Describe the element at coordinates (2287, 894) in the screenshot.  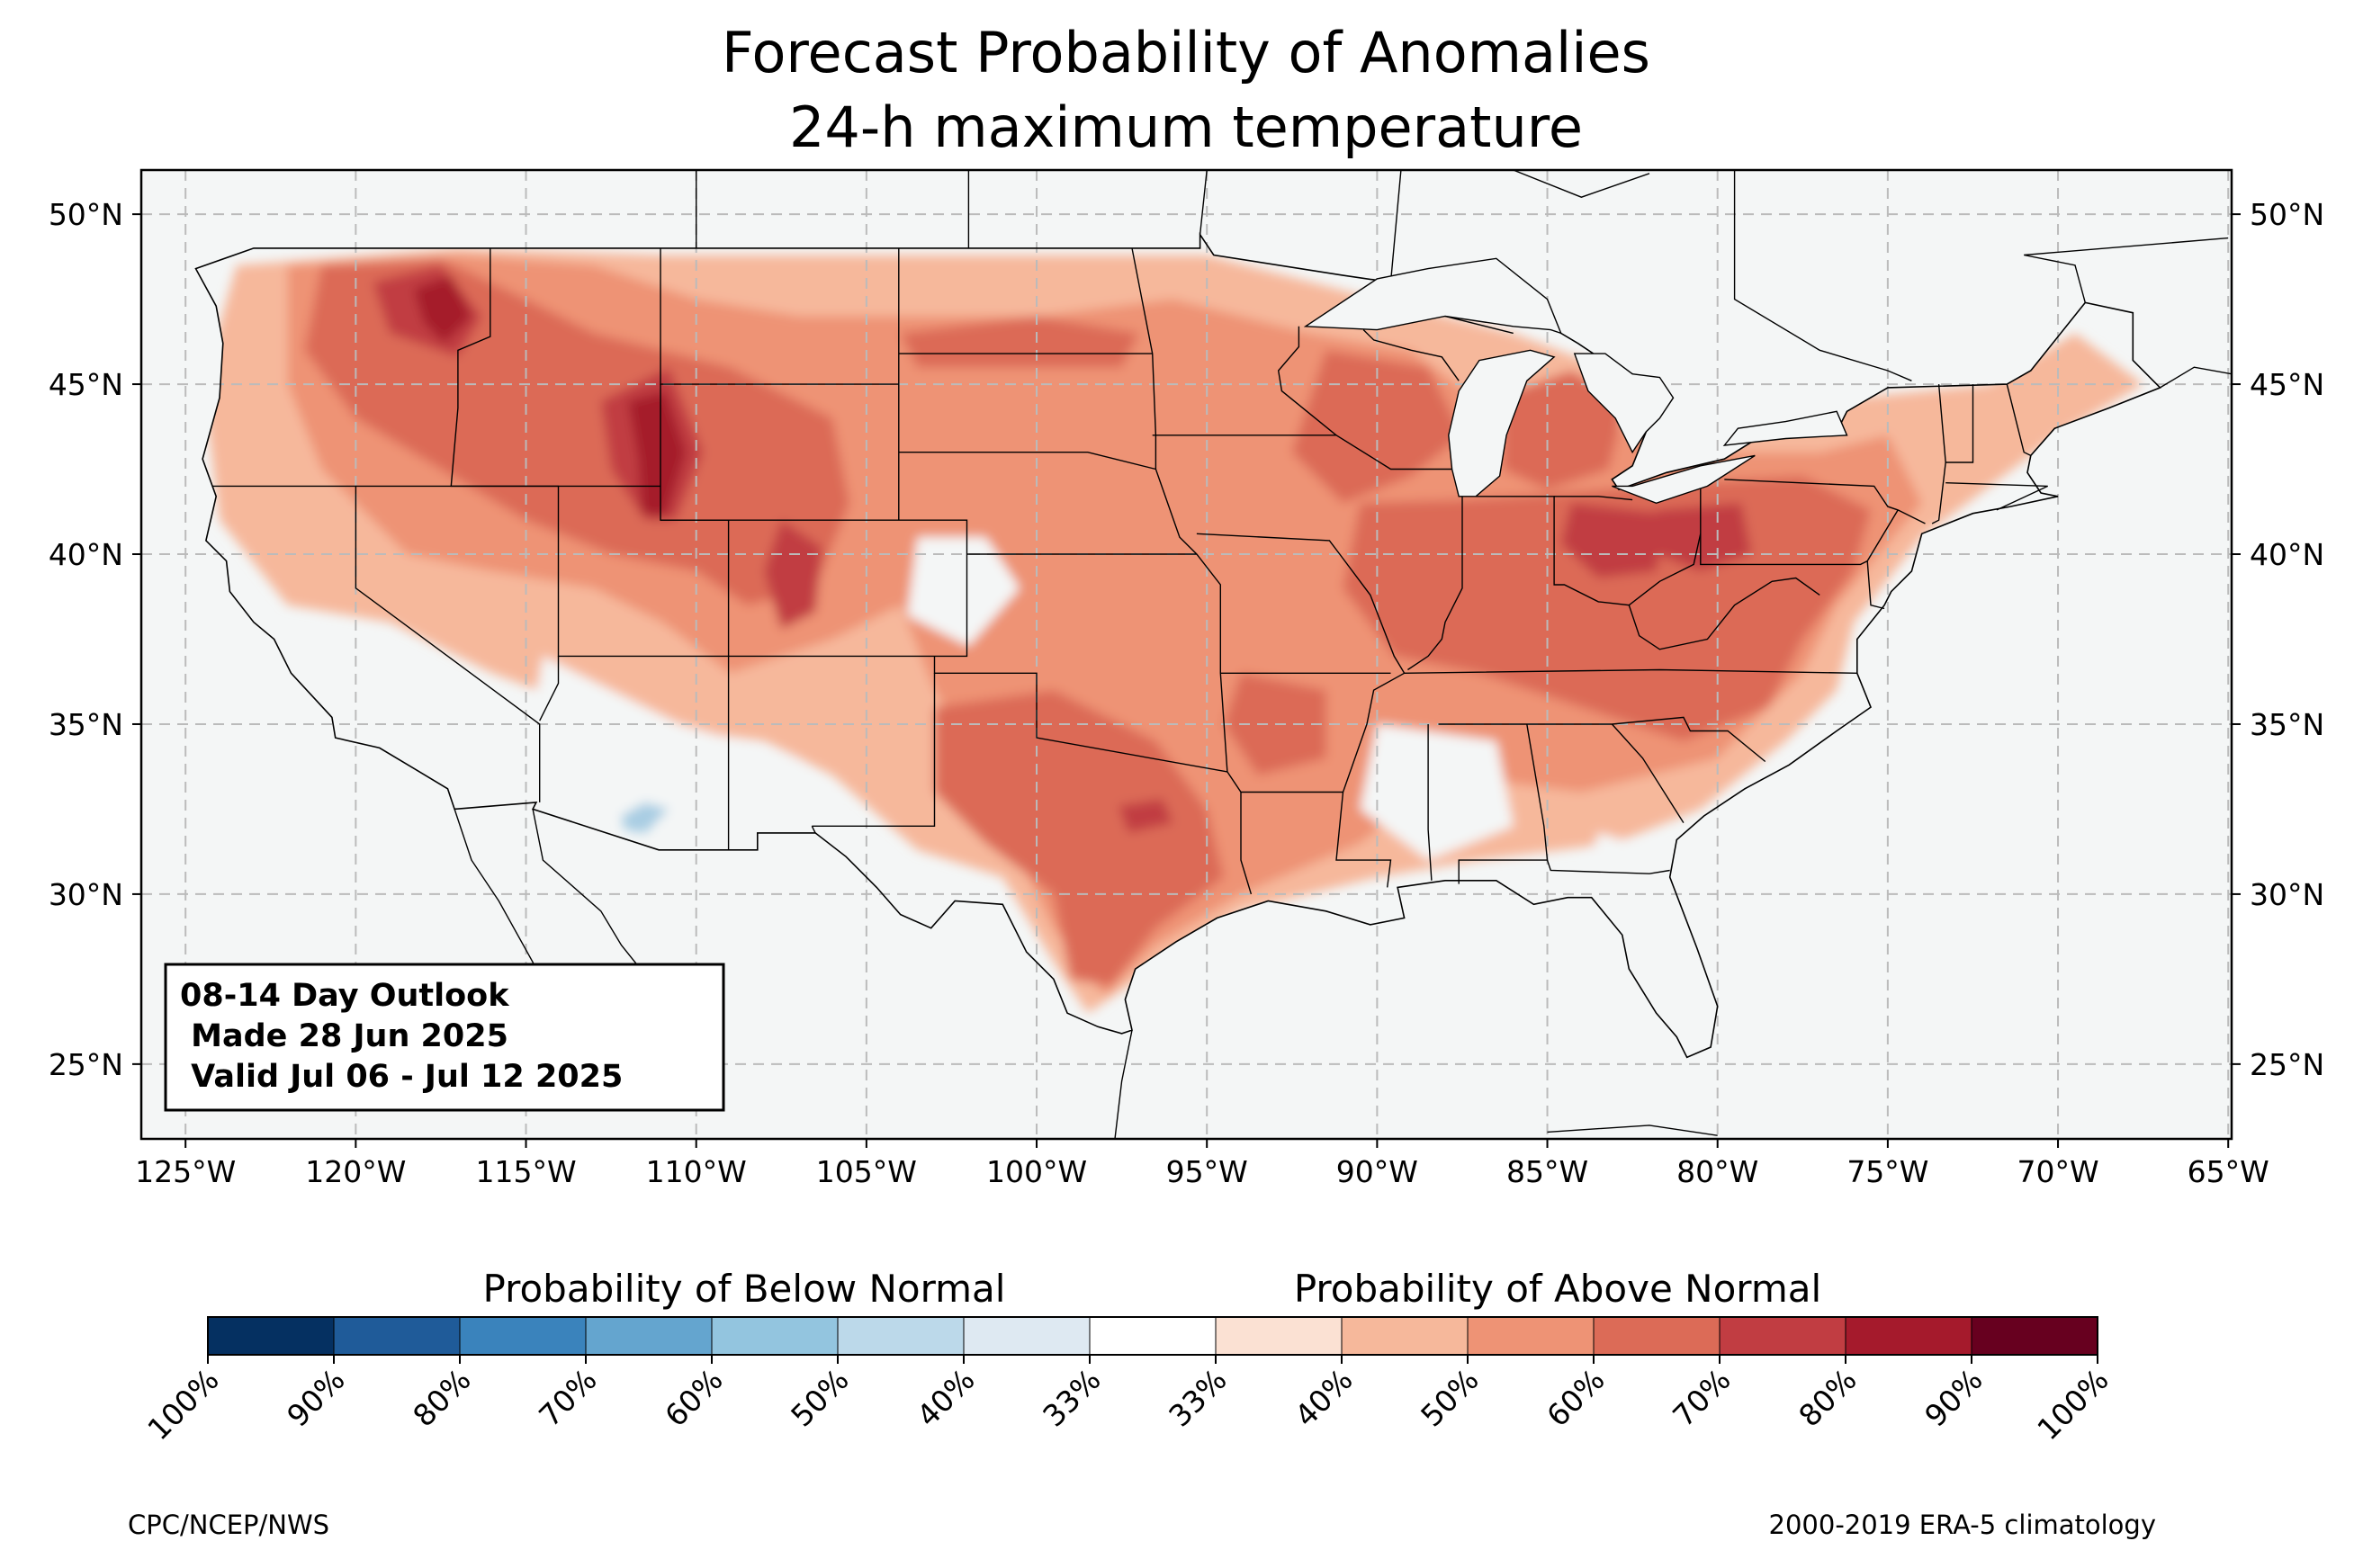
I see `lat-tick-label-right: 30°N` at that location.